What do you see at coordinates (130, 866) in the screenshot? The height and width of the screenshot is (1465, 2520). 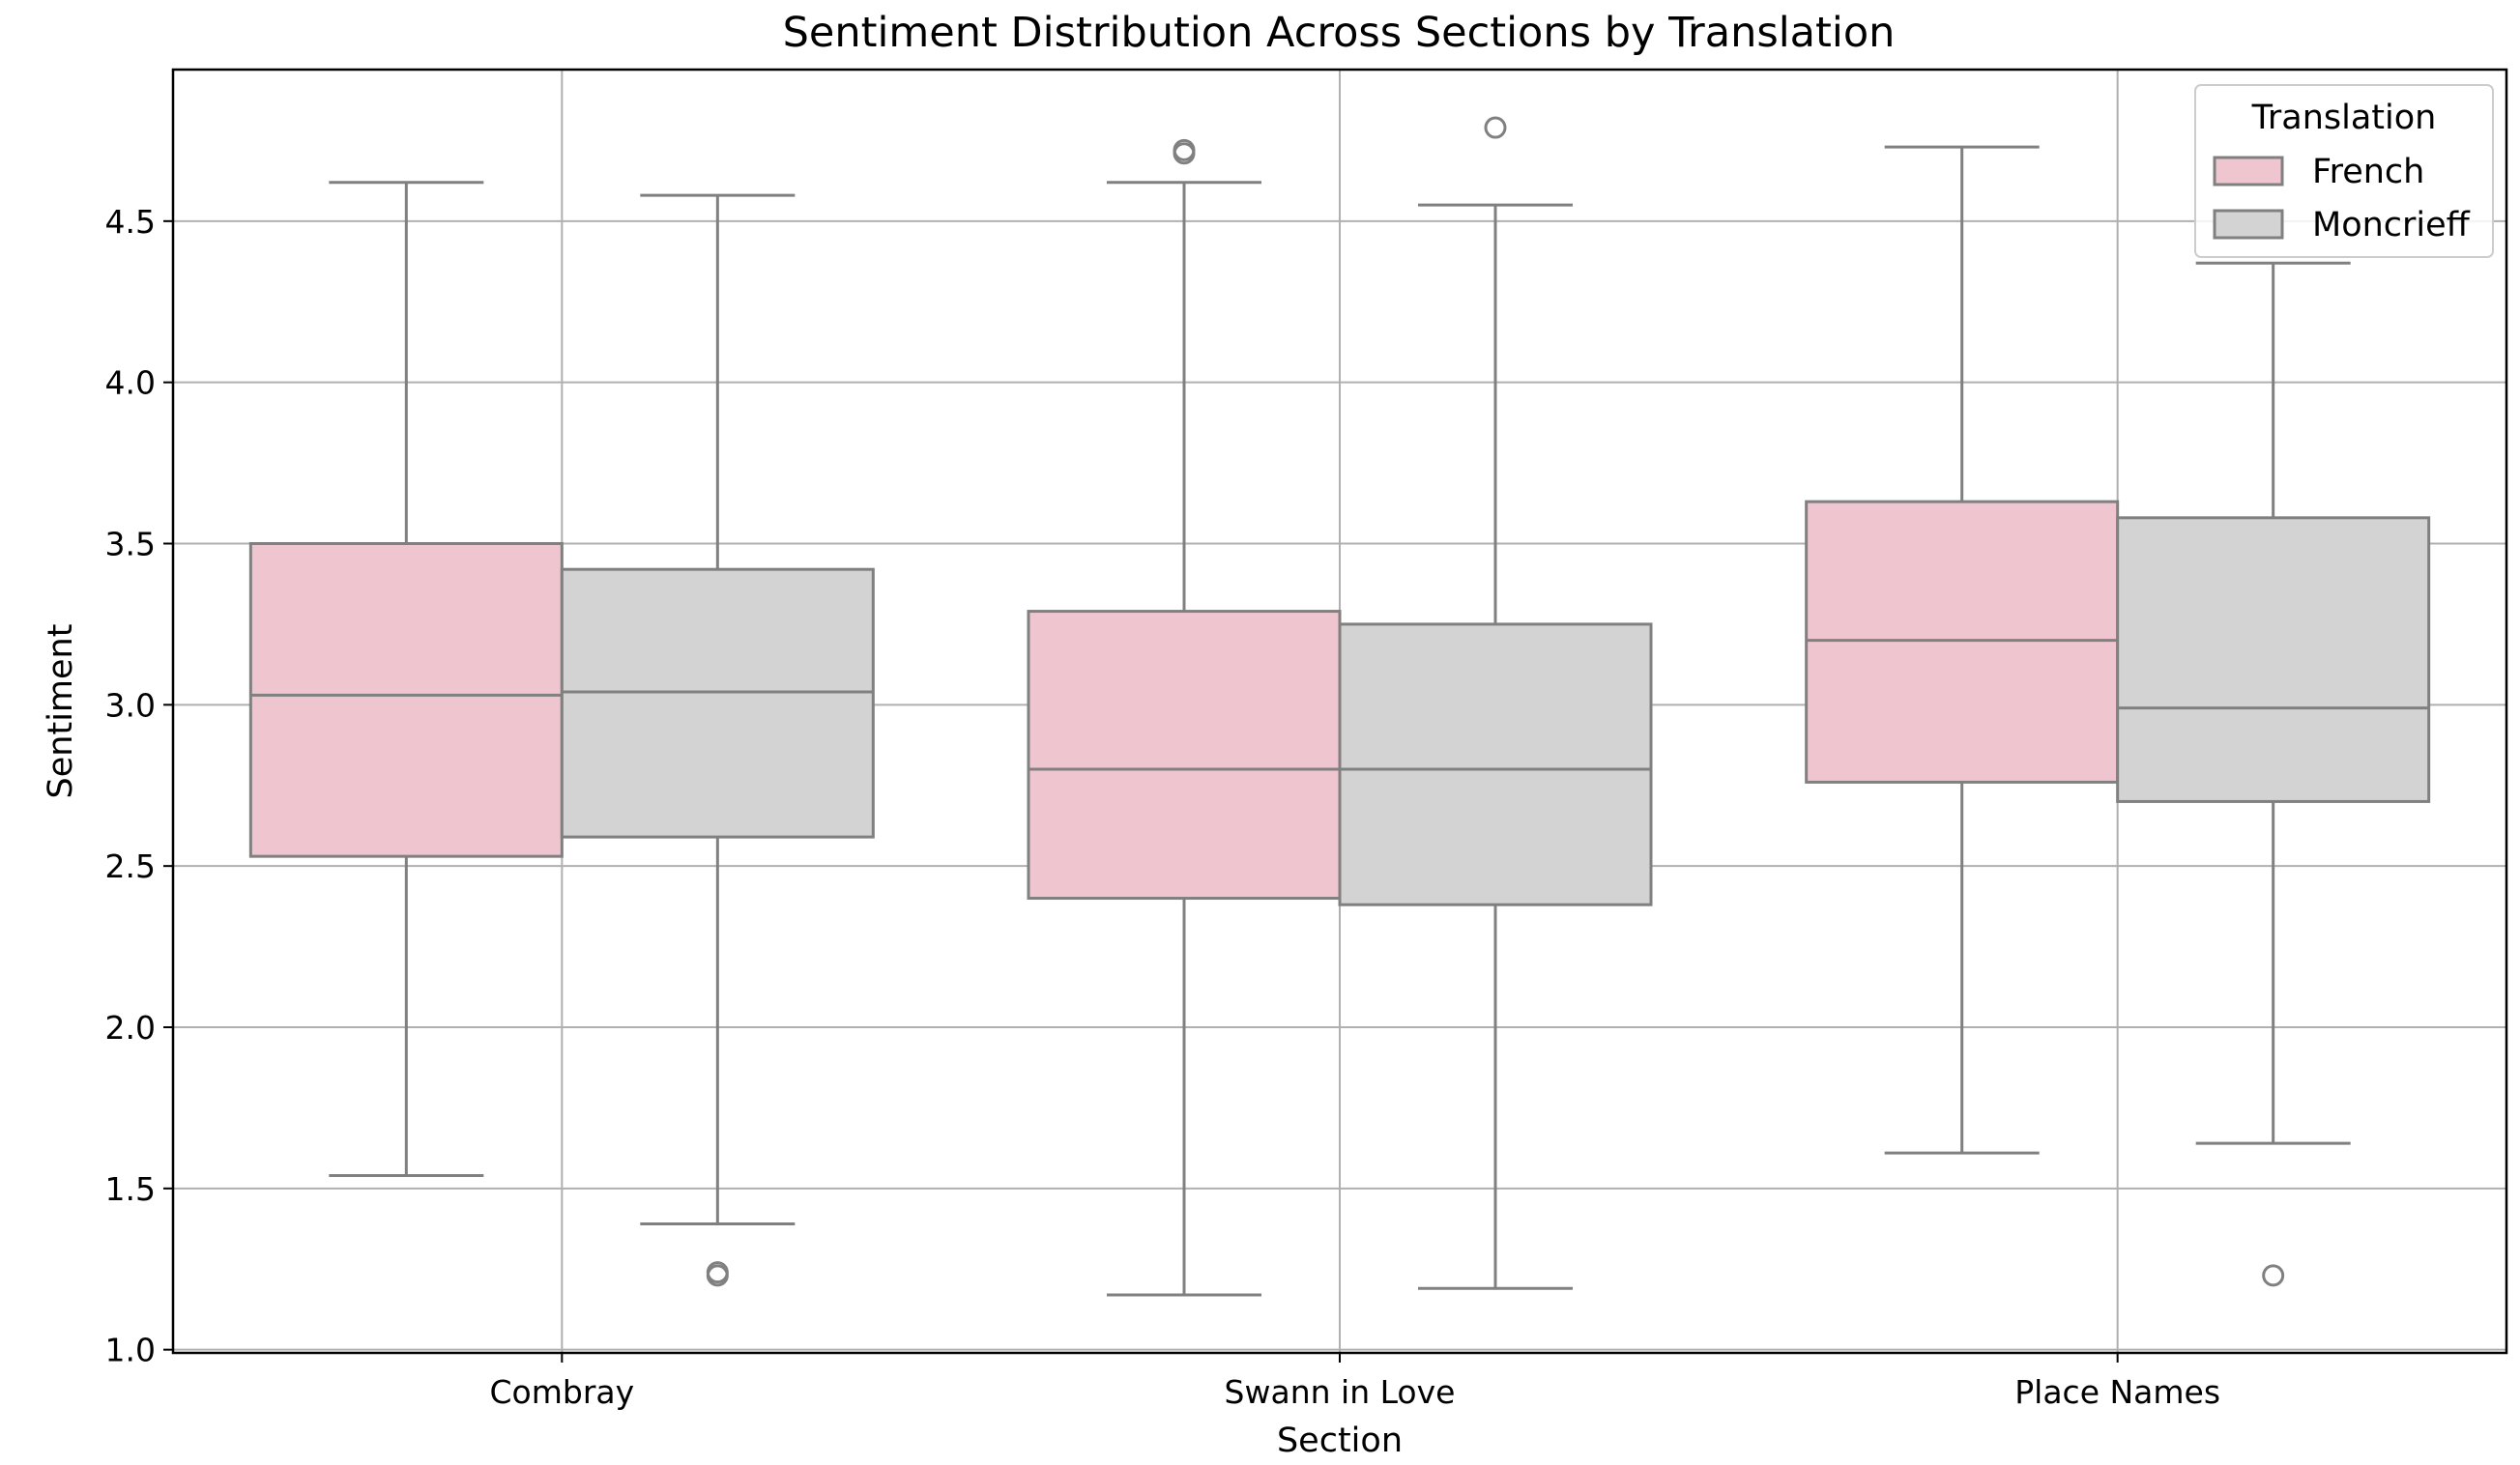 I see `y-tick-label: 2.5` at bounding box center [130, 866].